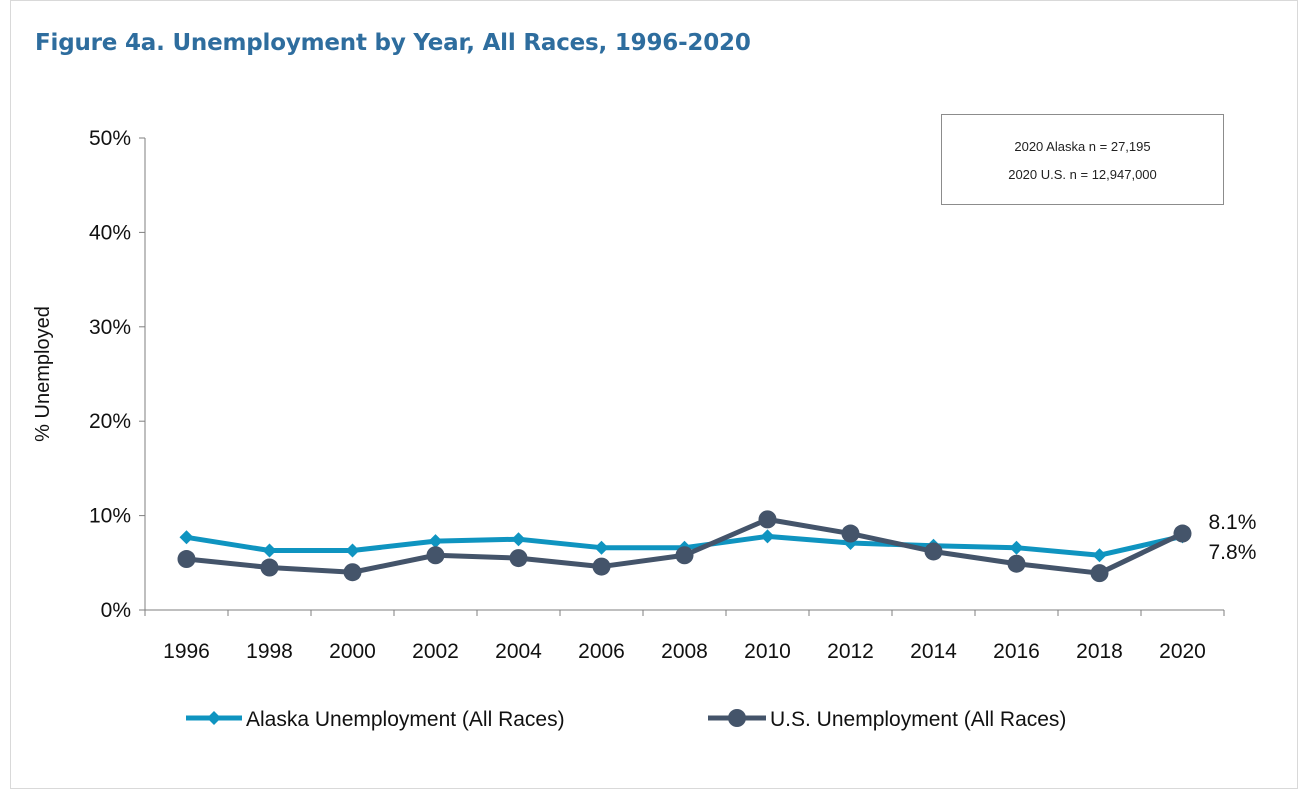 This screenshot has width=1301, height=792. I want to click on x-tick-label: 2020, so click(1182, 651).